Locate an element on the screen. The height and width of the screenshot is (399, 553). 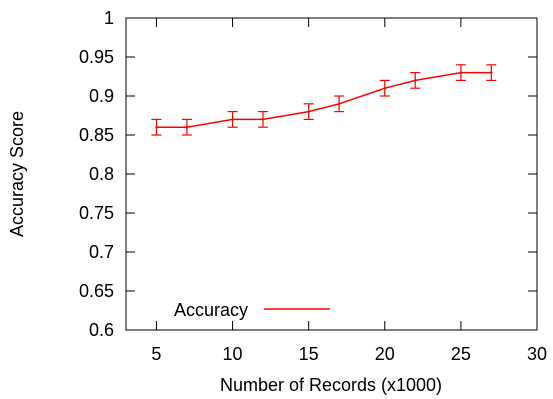
series-layer is located at coordinates (324, 100).